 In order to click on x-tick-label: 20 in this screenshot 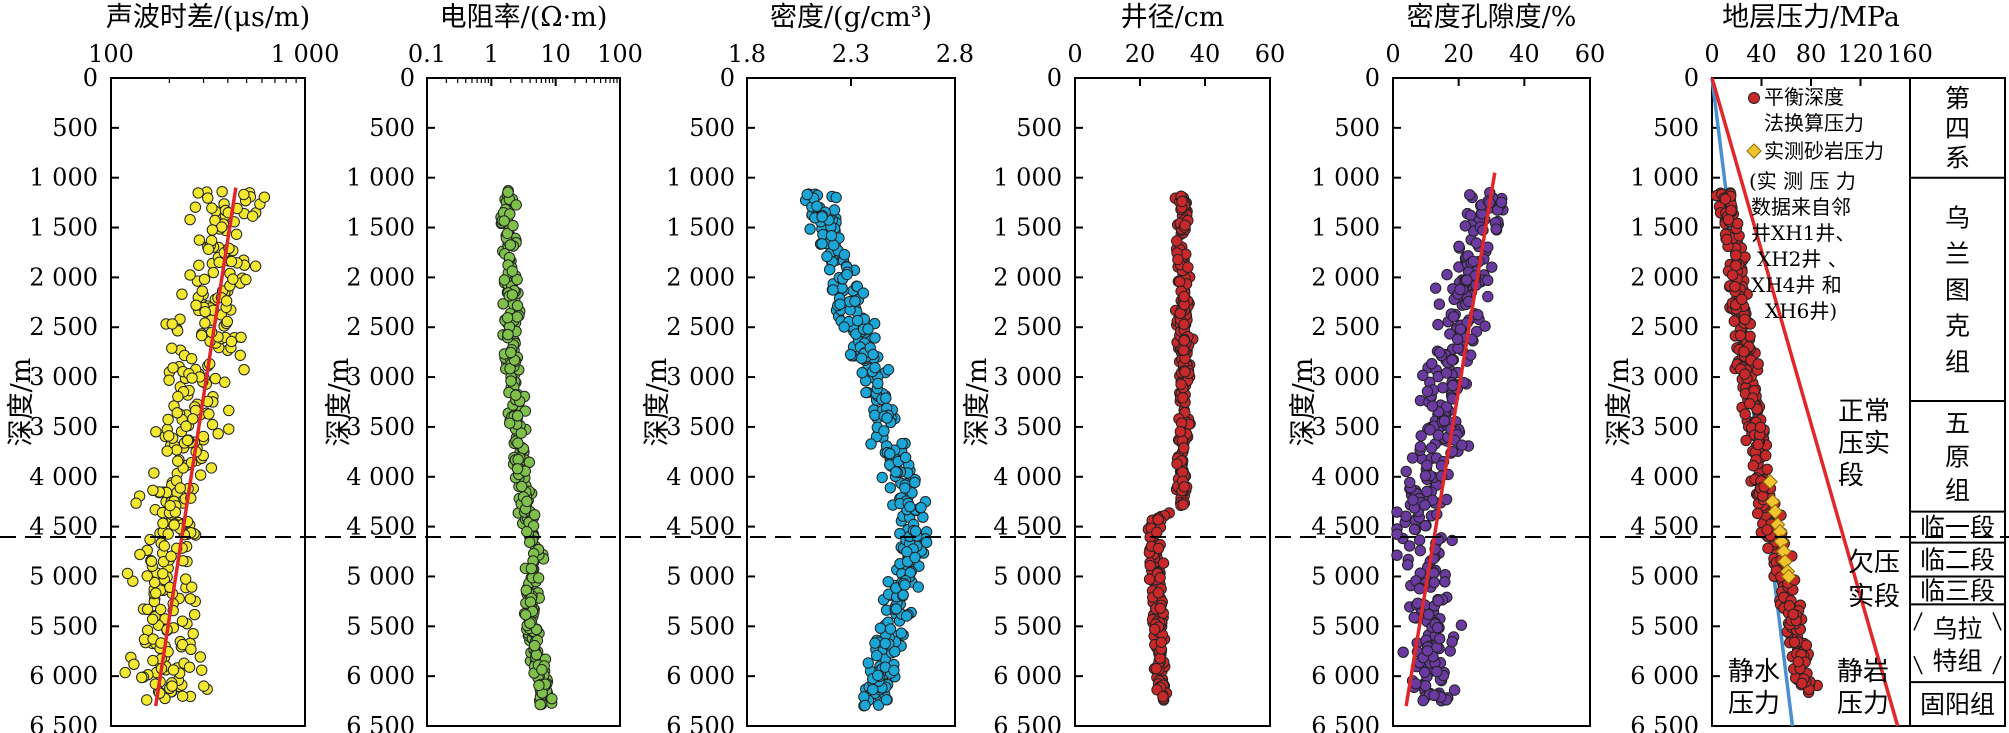, I will do `click(1458, 54)`.